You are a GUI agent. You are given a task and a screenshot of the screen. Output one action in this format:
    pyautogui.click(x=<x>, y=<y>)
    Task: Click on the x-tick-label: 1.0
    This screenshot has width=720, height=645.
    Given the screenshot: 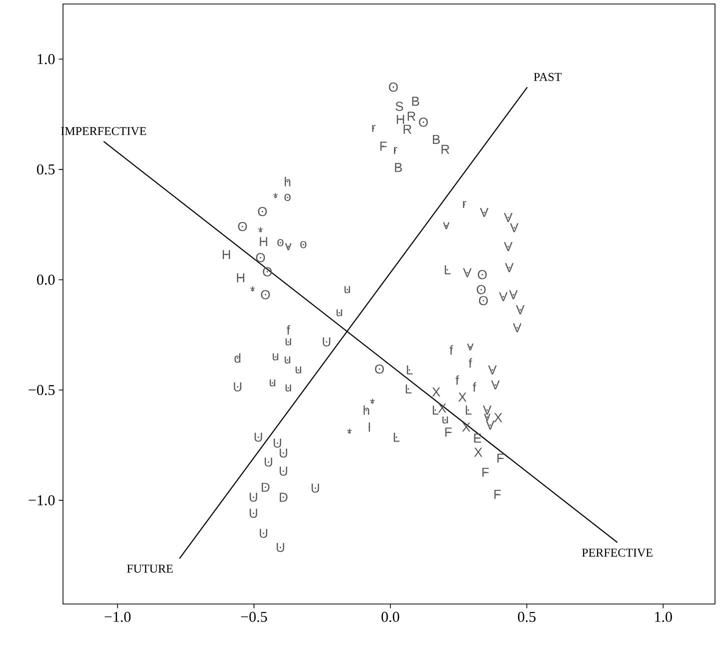 What is the action you would take?
    pyautogui.click(x=663, y=617)
    